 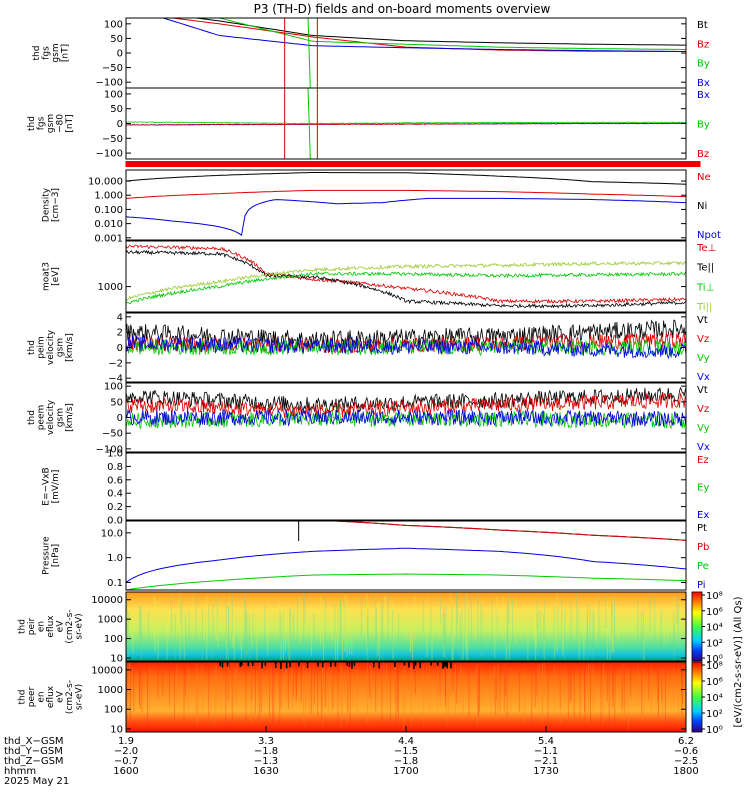 I want to click on series-line-Ti⊥, so click(x=406, y=288).